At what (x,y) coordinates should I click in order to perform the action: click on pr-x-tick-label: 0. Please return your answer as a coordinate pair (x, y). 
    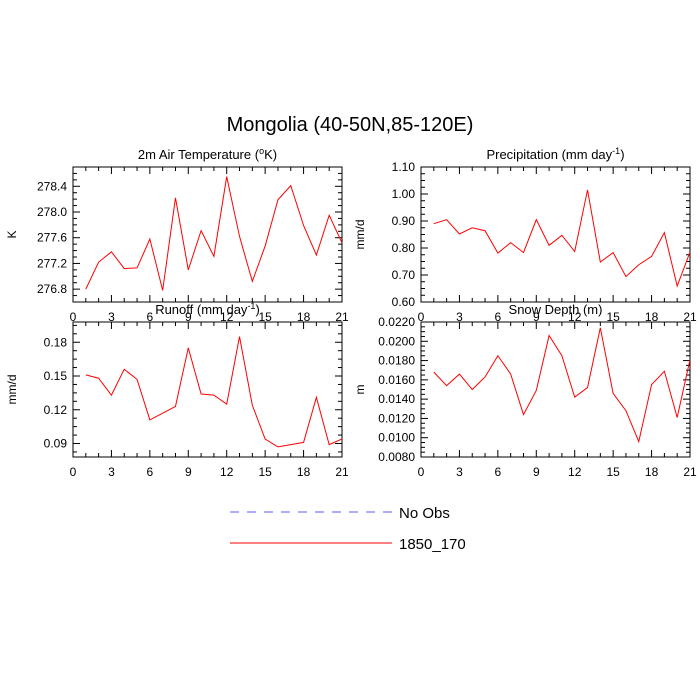
    Looking at the image, I should click on (421, 317).